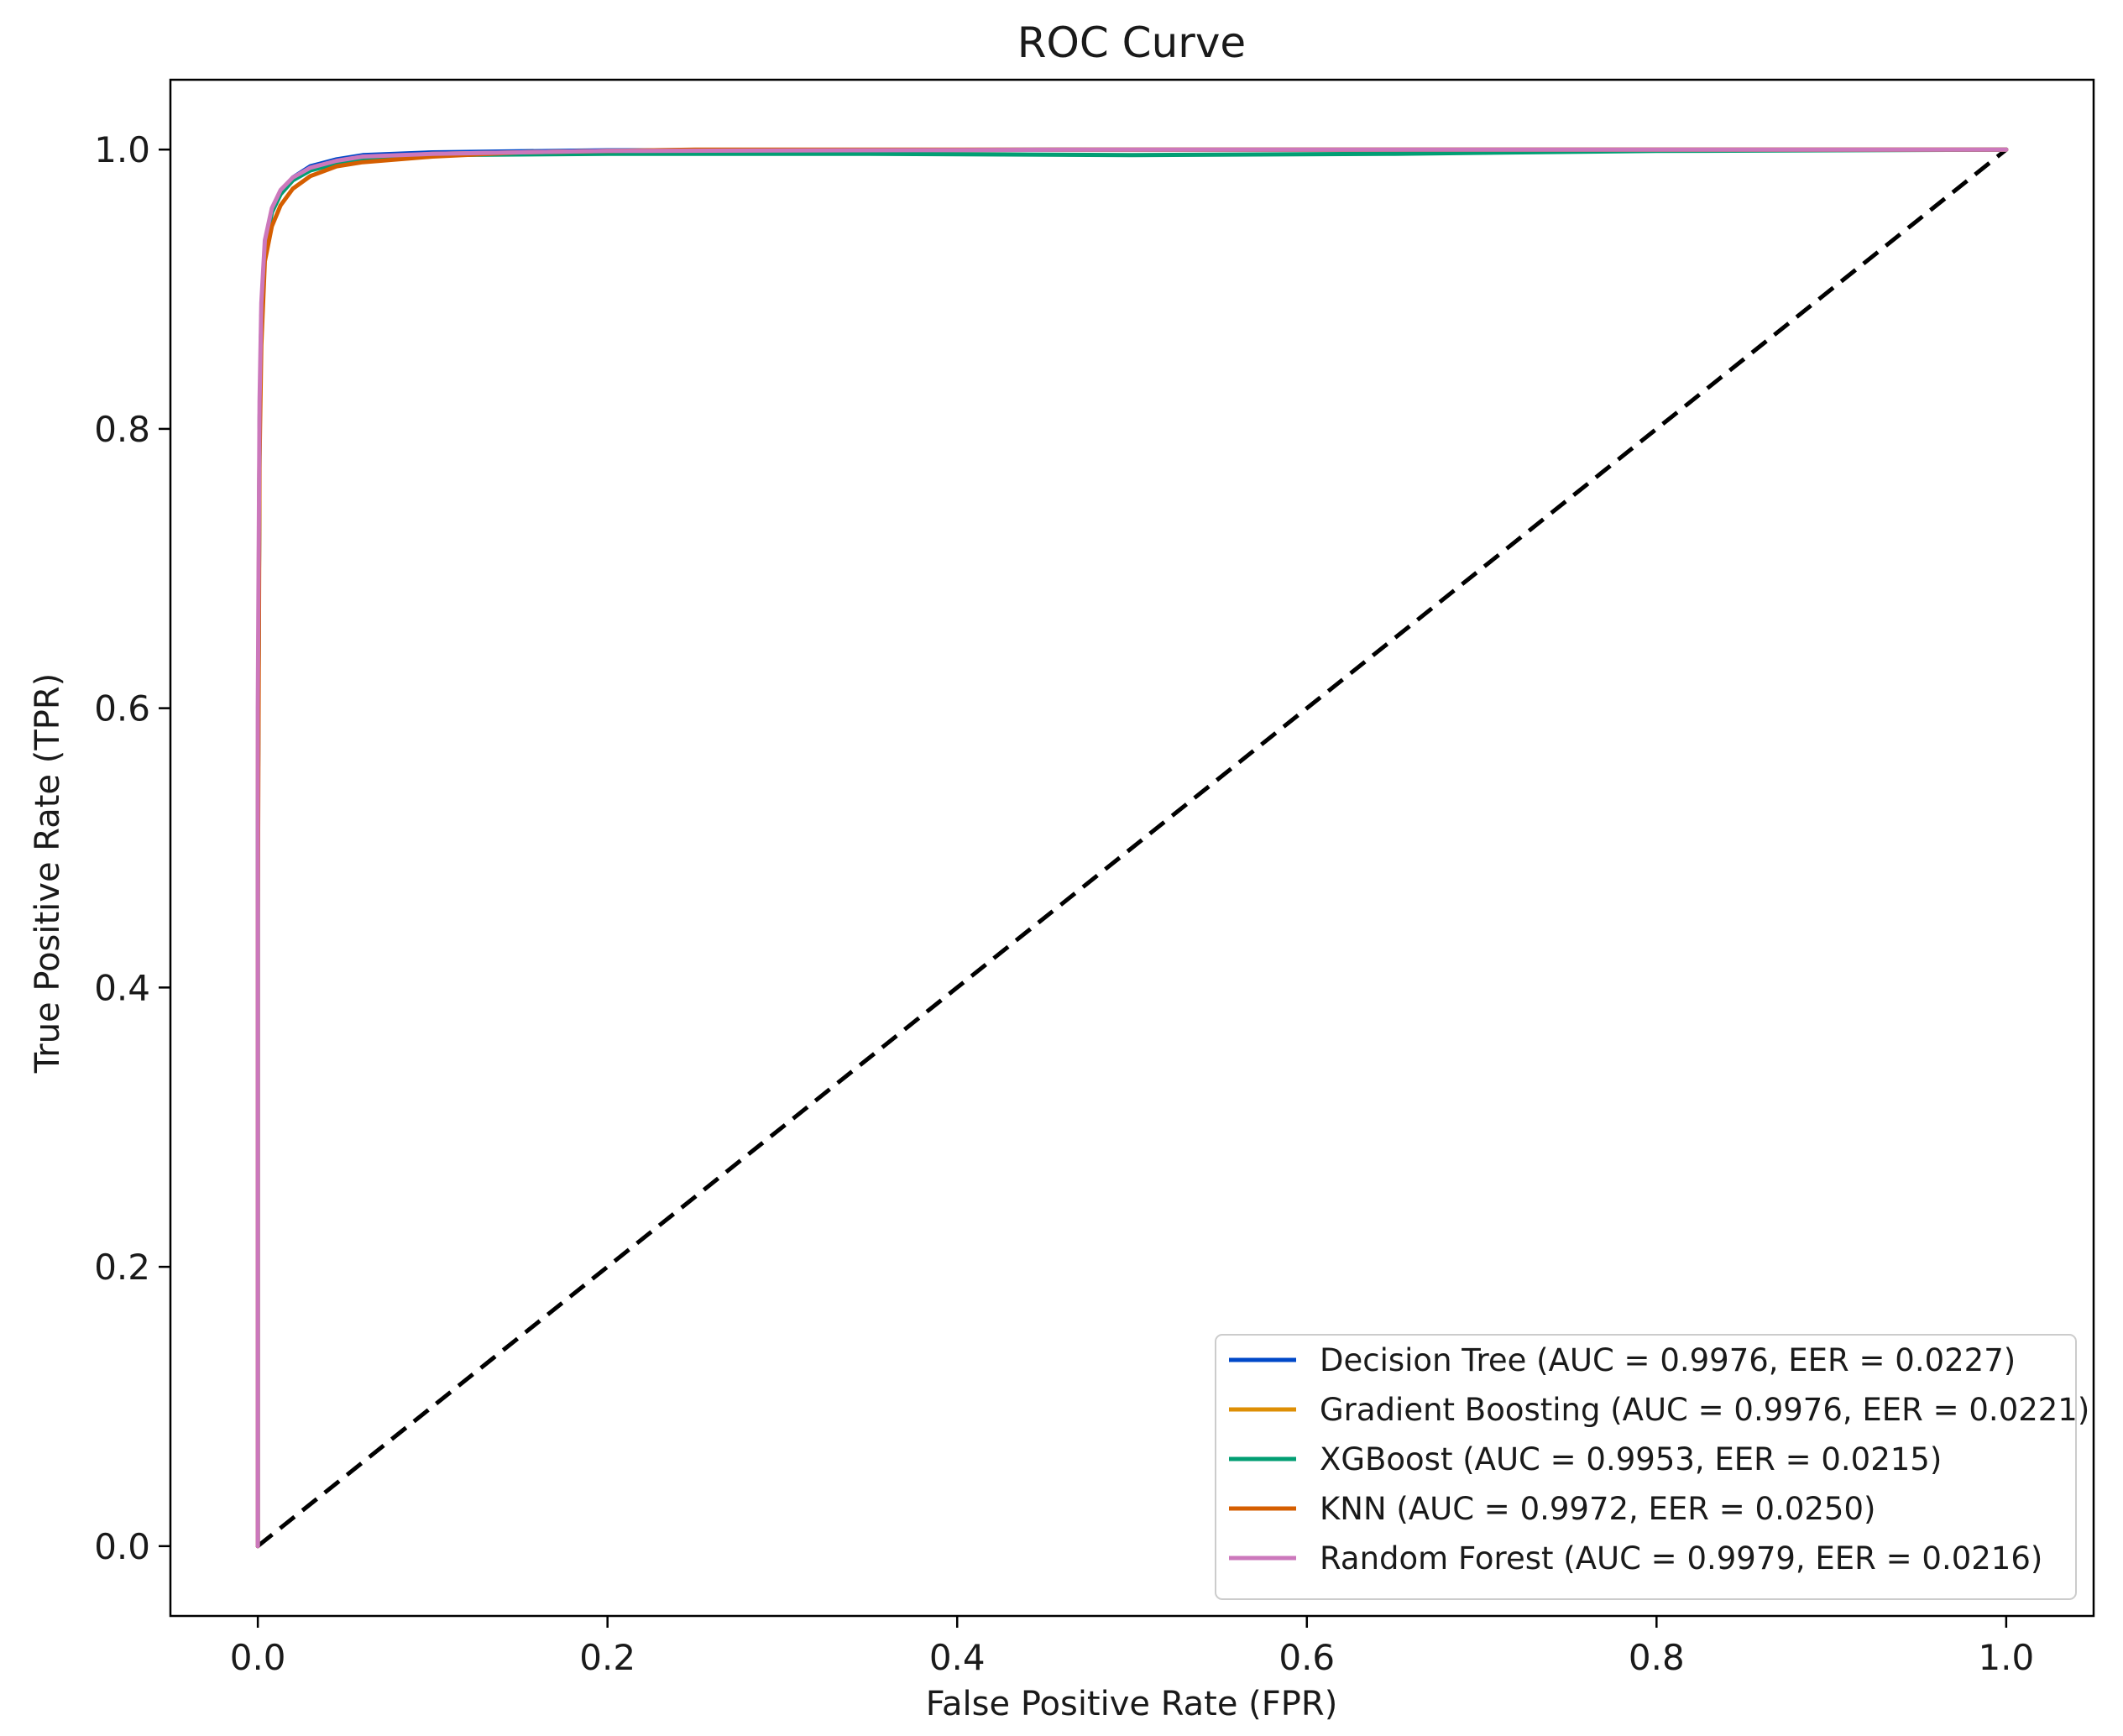  I want to click on y-tick-label: 1.0, so click(122, 149).